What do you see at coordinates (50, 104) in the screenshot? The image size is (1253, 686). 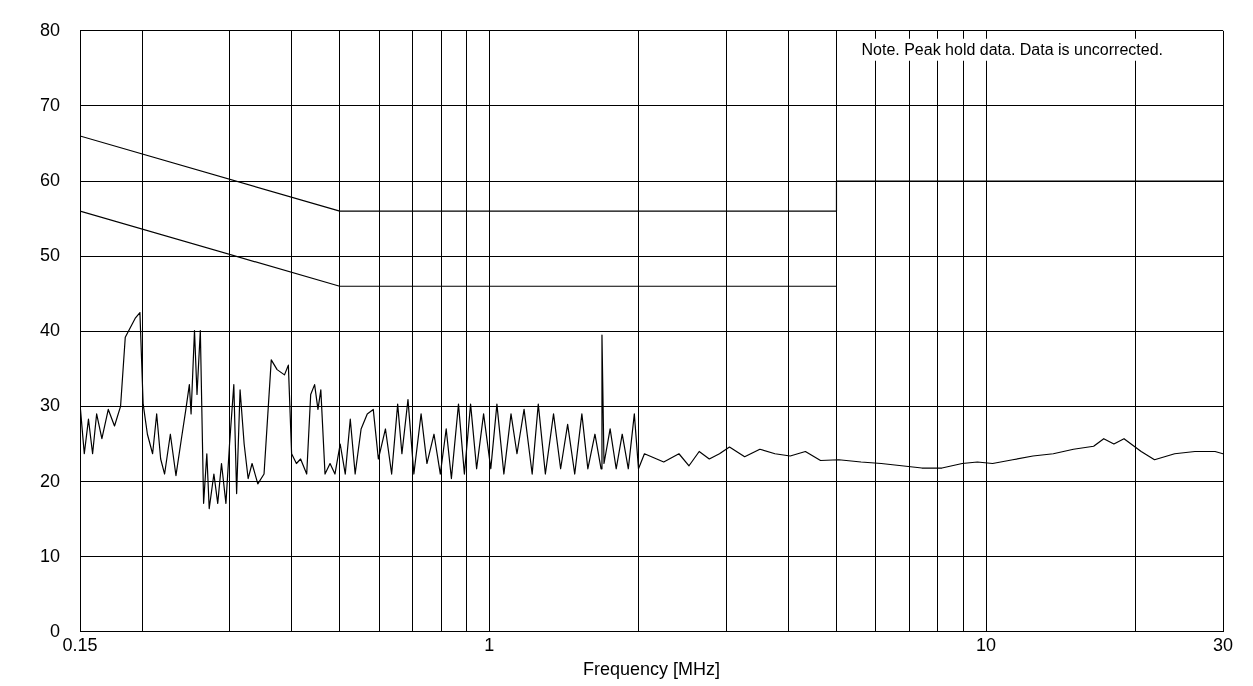 I see `y-tick-label: 70` at bounding box center [50, 104].